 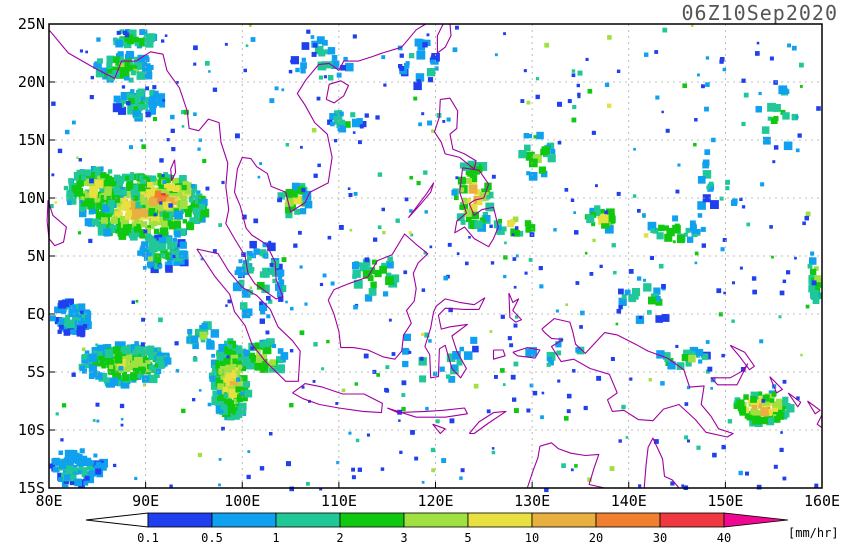 What do you see at coordinates (660, 537) in the screenshot?
I see `colorbar-label-8: 30` at bounding box center [660, 537].